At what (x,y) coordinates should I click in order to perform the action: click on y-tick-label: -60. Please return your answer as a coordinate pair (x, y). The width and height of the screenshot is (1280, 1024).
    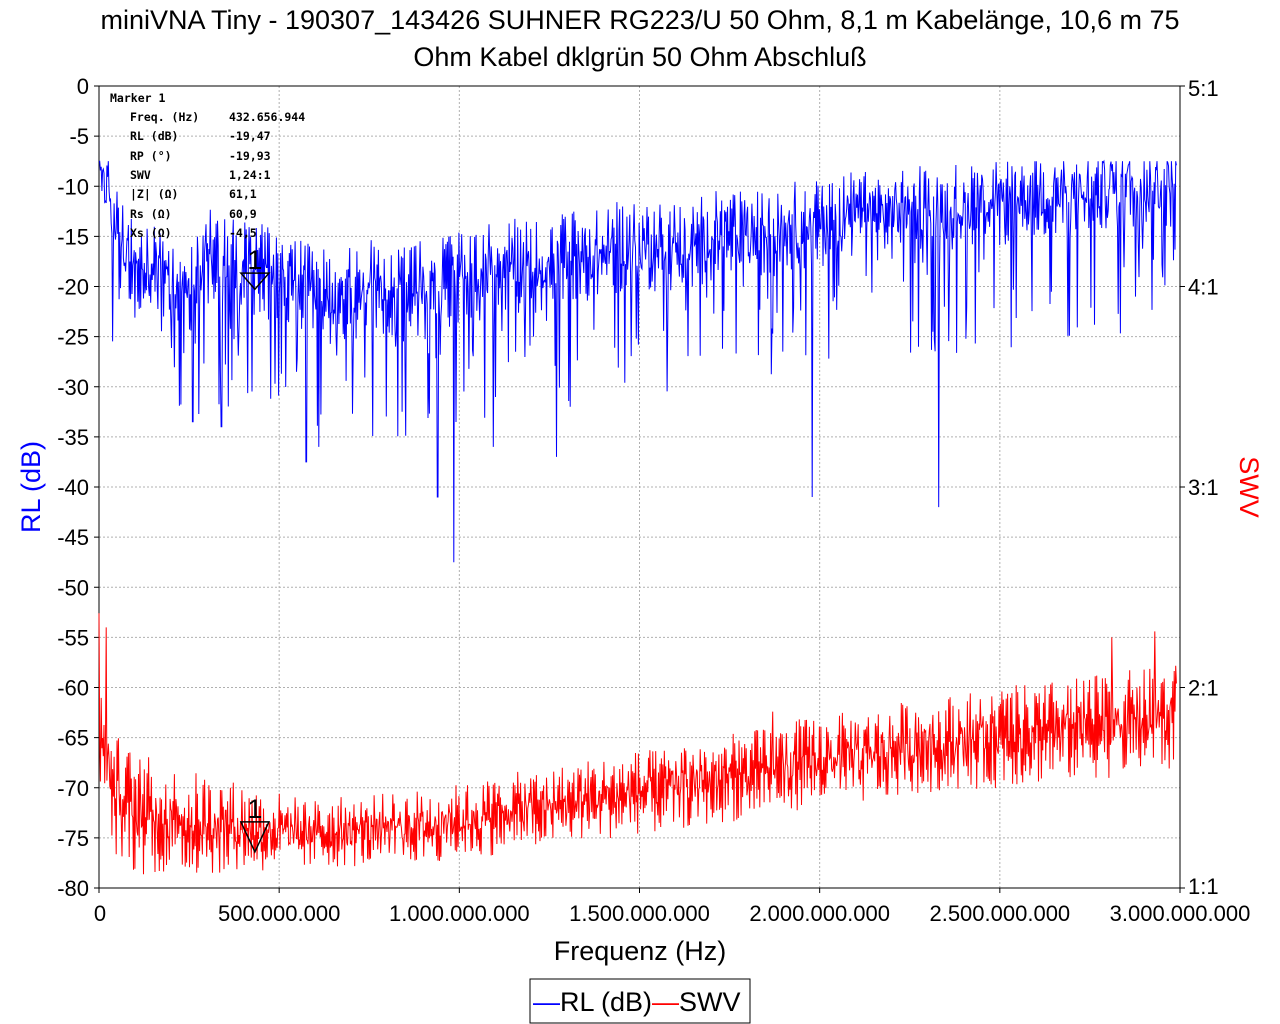
    Looking at the image, I should click on (73, 688).